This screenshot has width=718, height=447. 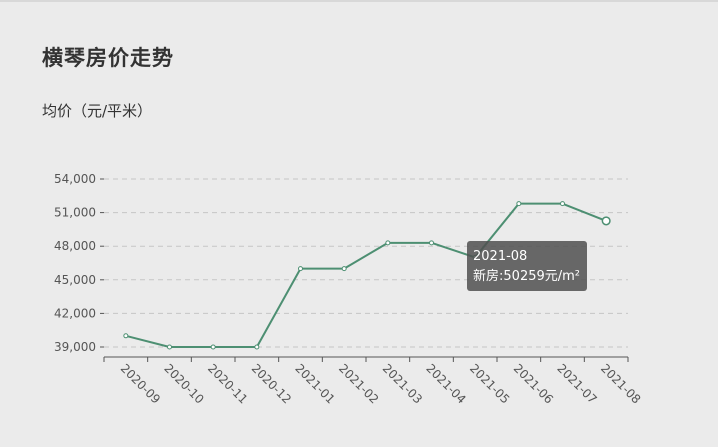 What do you see at coordinates (227, 383) in the screenshot?
I see `x-tick-label: 2020-11` at bounding box center [227, 383].